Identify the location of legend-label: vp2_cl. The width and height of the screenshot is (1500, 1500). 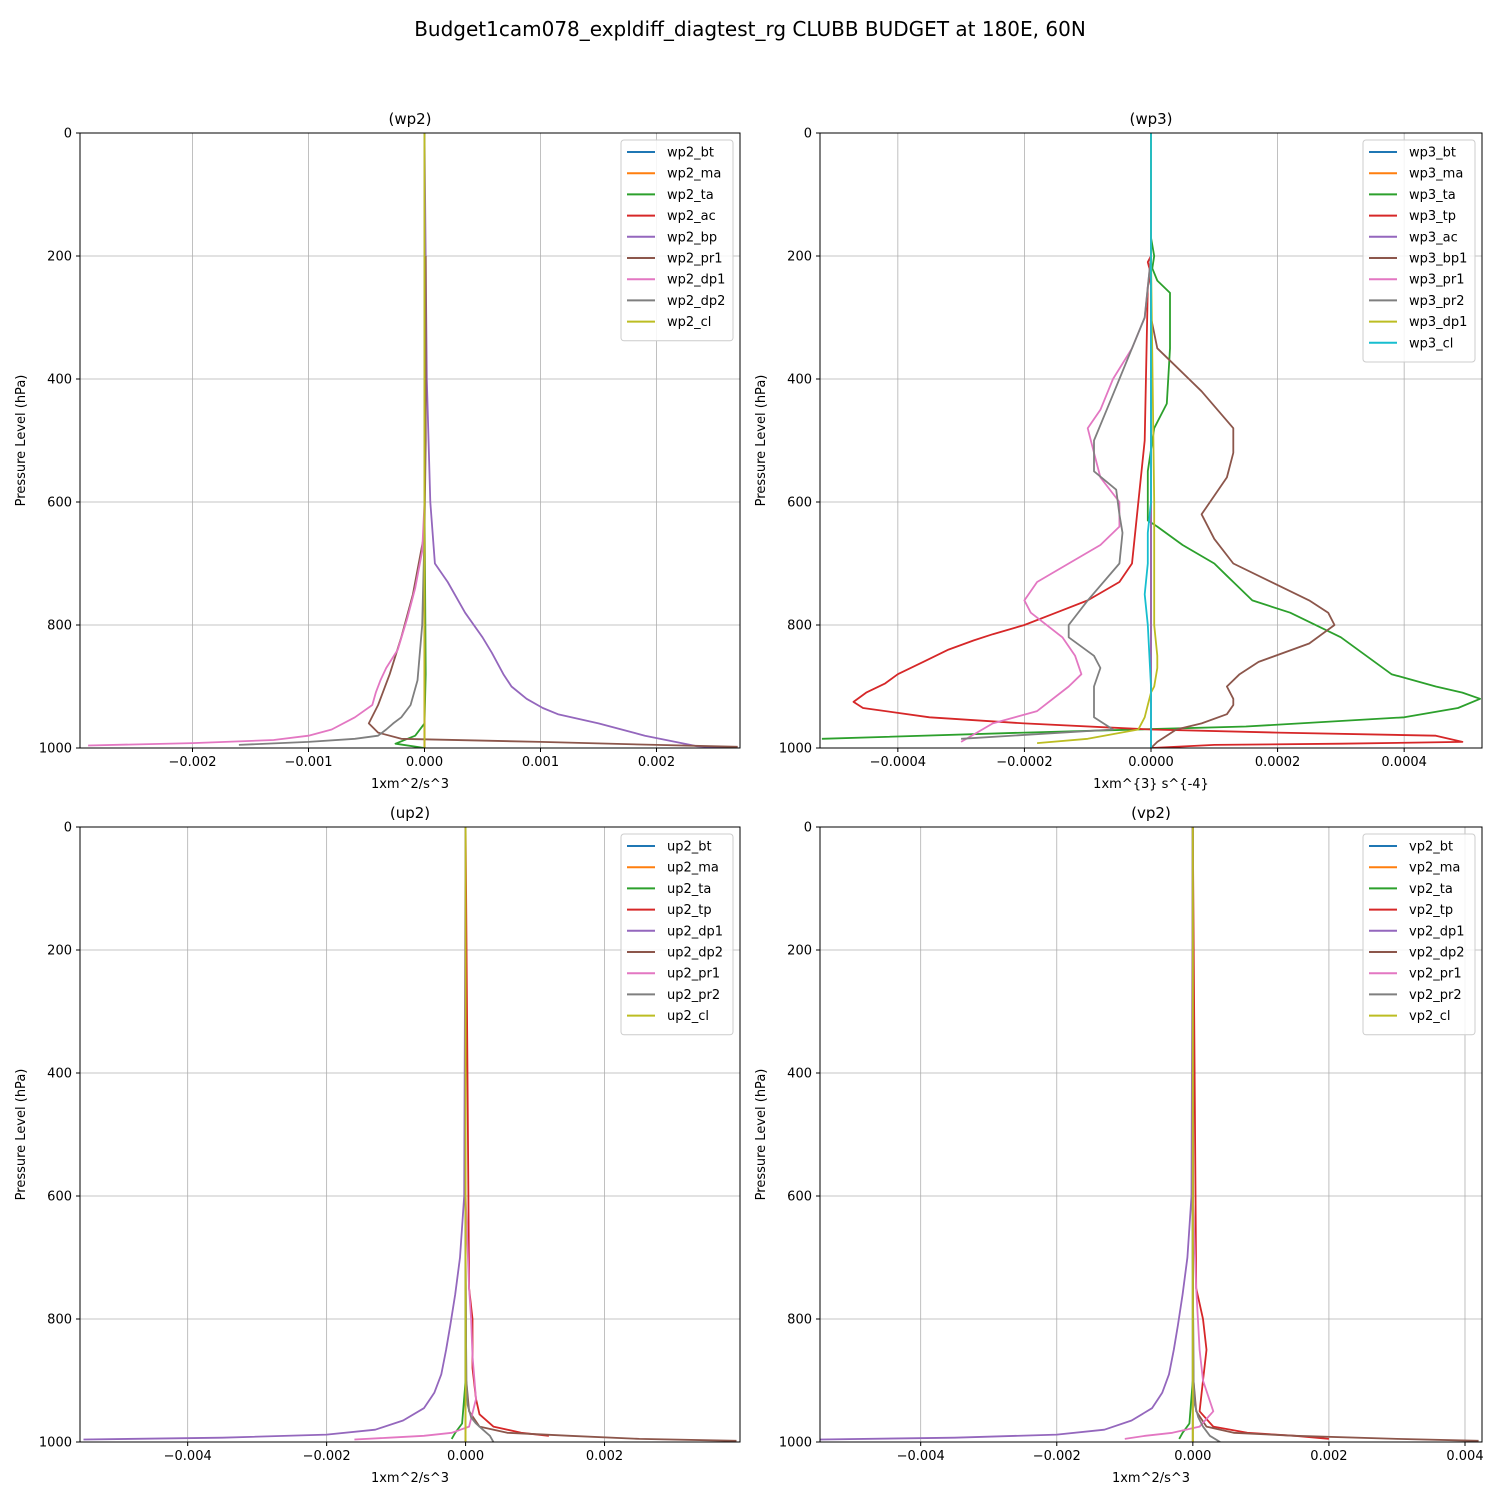
(1429, 1016).